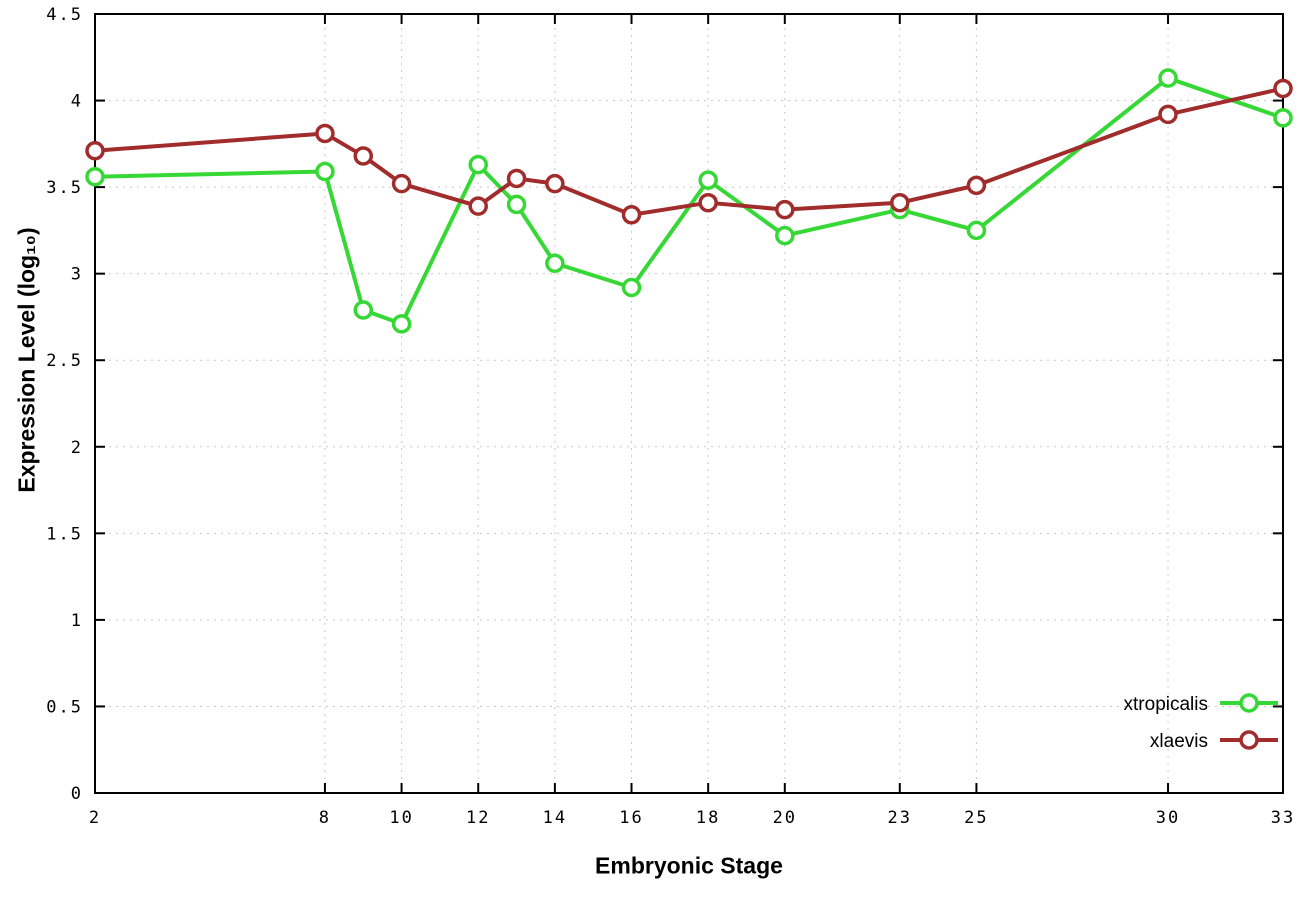  What do you see at coordinates (26, 360) in the screenshot?
I see `y-axis-label: Expression Level (log₁₀)` at bounding box center [26, 360].